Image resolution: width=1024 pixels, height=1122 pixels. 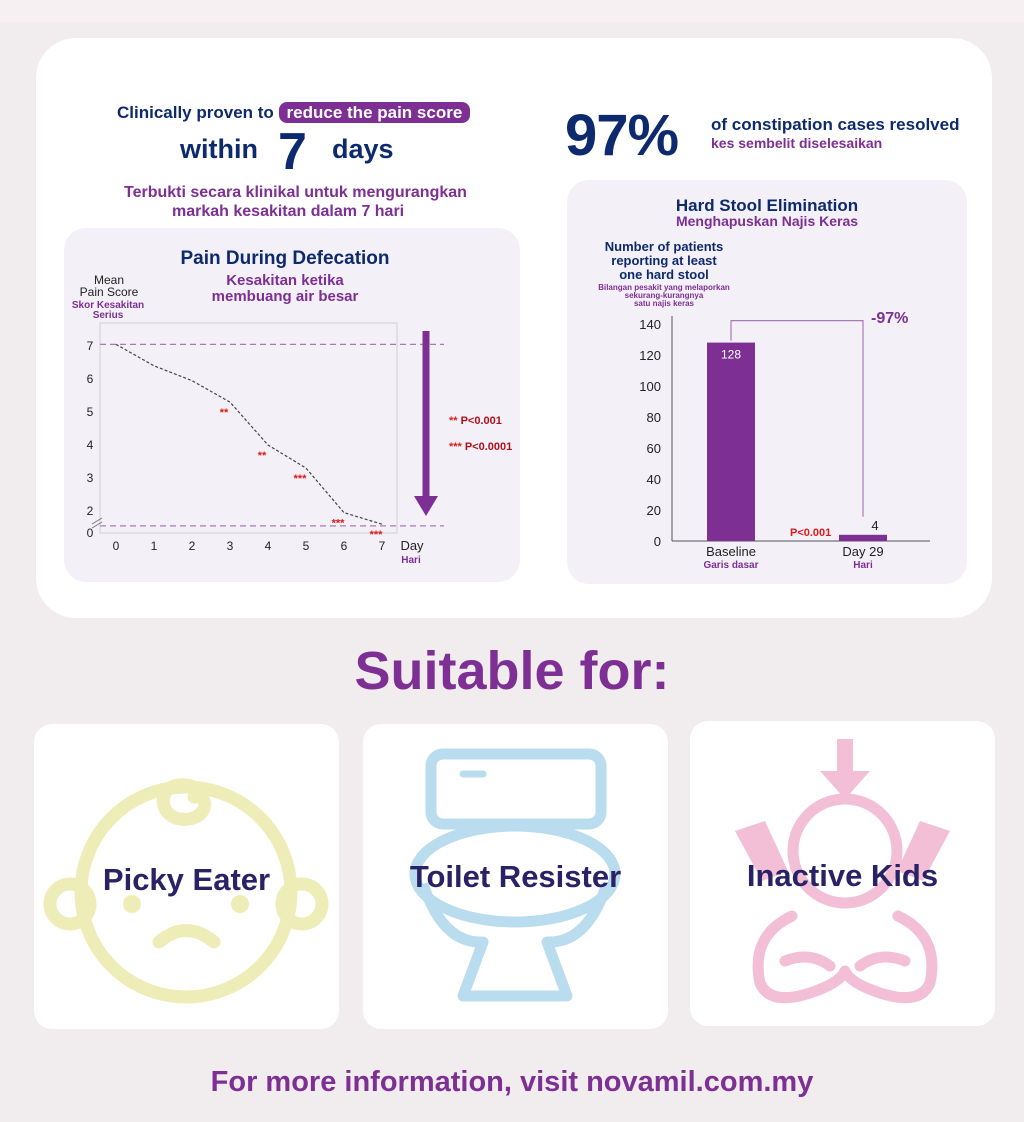 What do you see at coordinates (731, 551) in the screenshot?
I see `stool-category-1: Baseline` at bounding box center [731, 551].